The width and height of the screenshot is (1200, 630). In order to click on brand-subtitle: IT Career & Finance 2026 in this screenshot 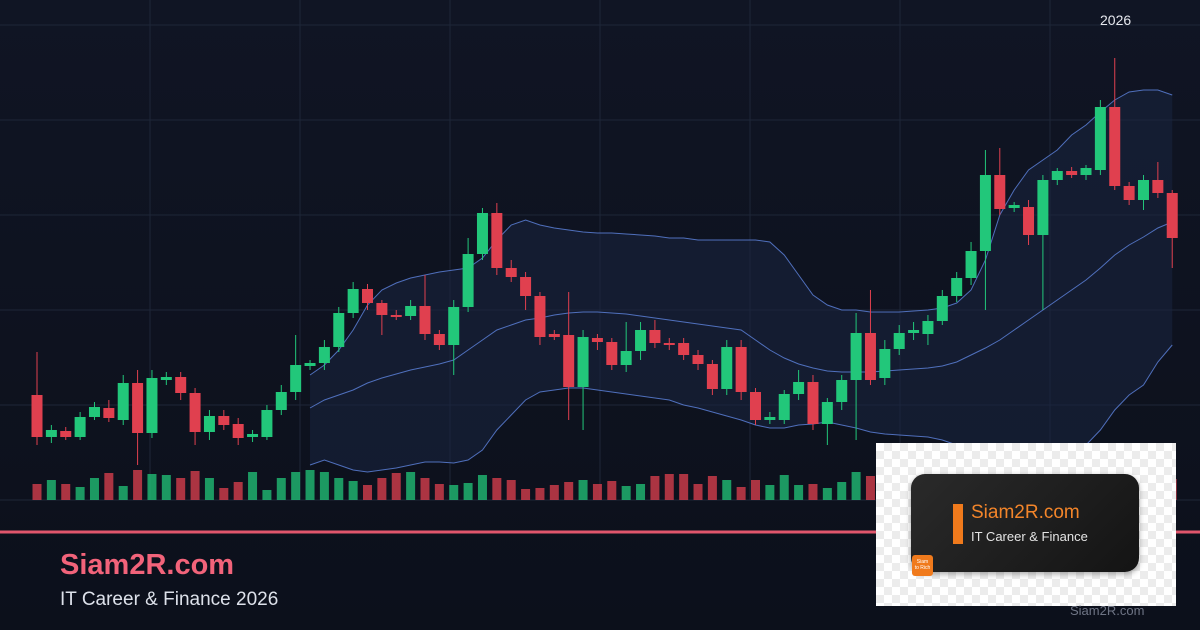, I will do `click(169, 599)`.